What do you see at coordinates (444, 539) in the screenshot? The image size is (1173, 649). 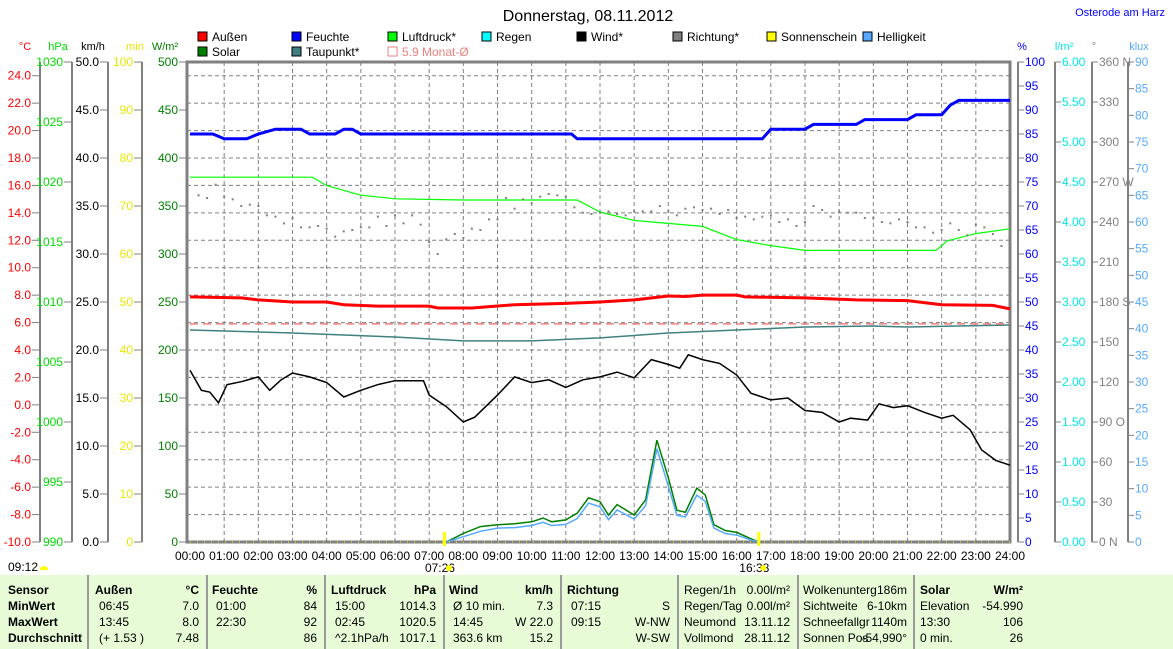 I see `sunrise-marker` at bounding box center [444, 539].